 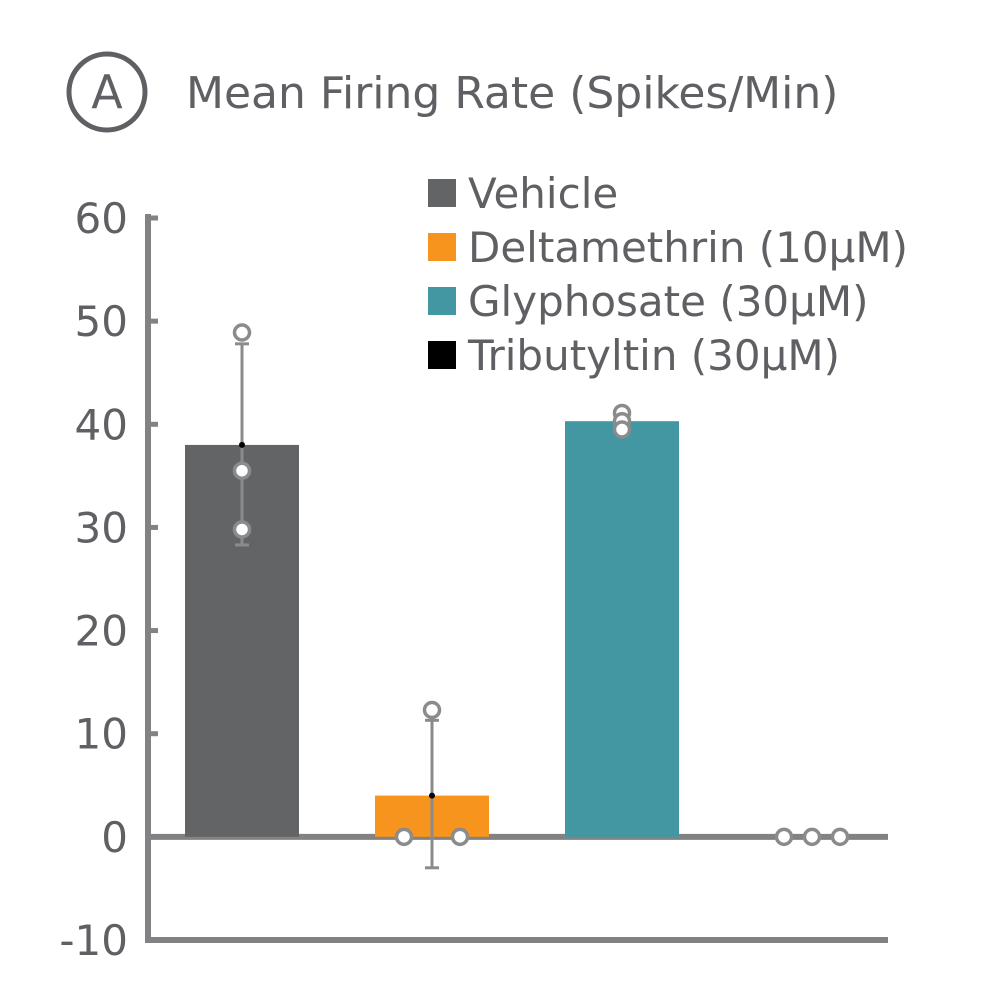 I want to click on legend-label-1: Vehicle, so click(x=543, y=193).